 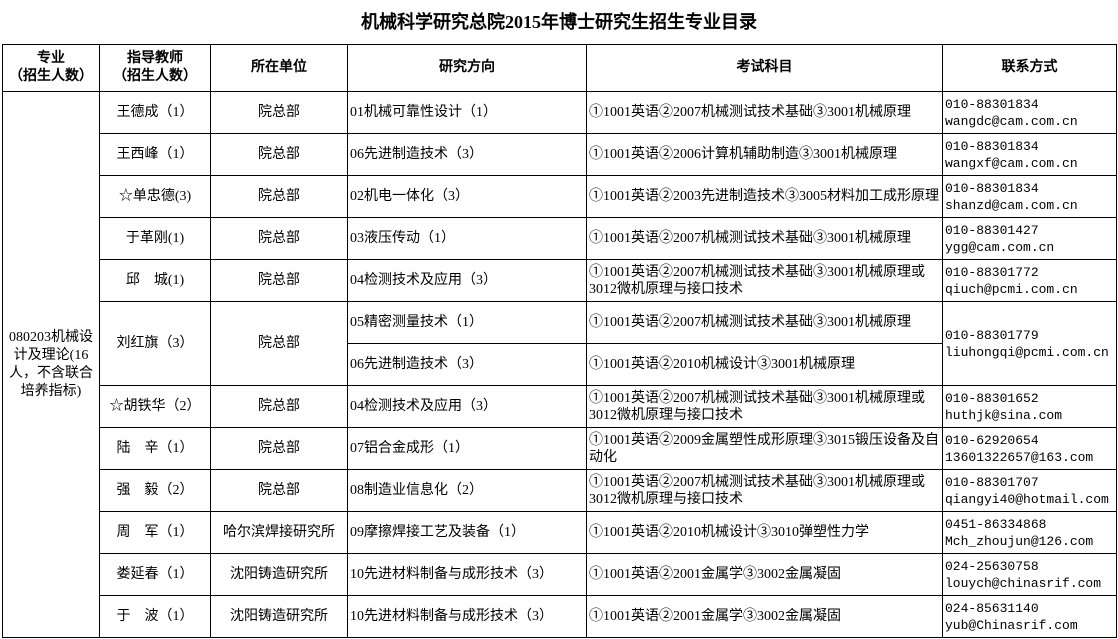 I want to click on contact-cell: 010-88301772 qiuch@pcmi.com.cn, so click(x=1029, y=280).